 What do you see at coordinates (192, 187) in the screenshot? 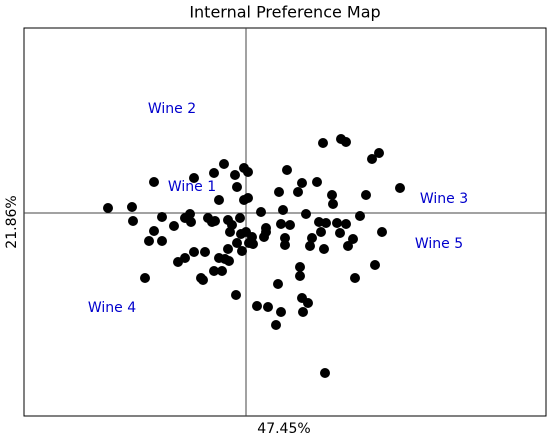
I see `annotation: Wine 1` at bounding box center [192, 187].